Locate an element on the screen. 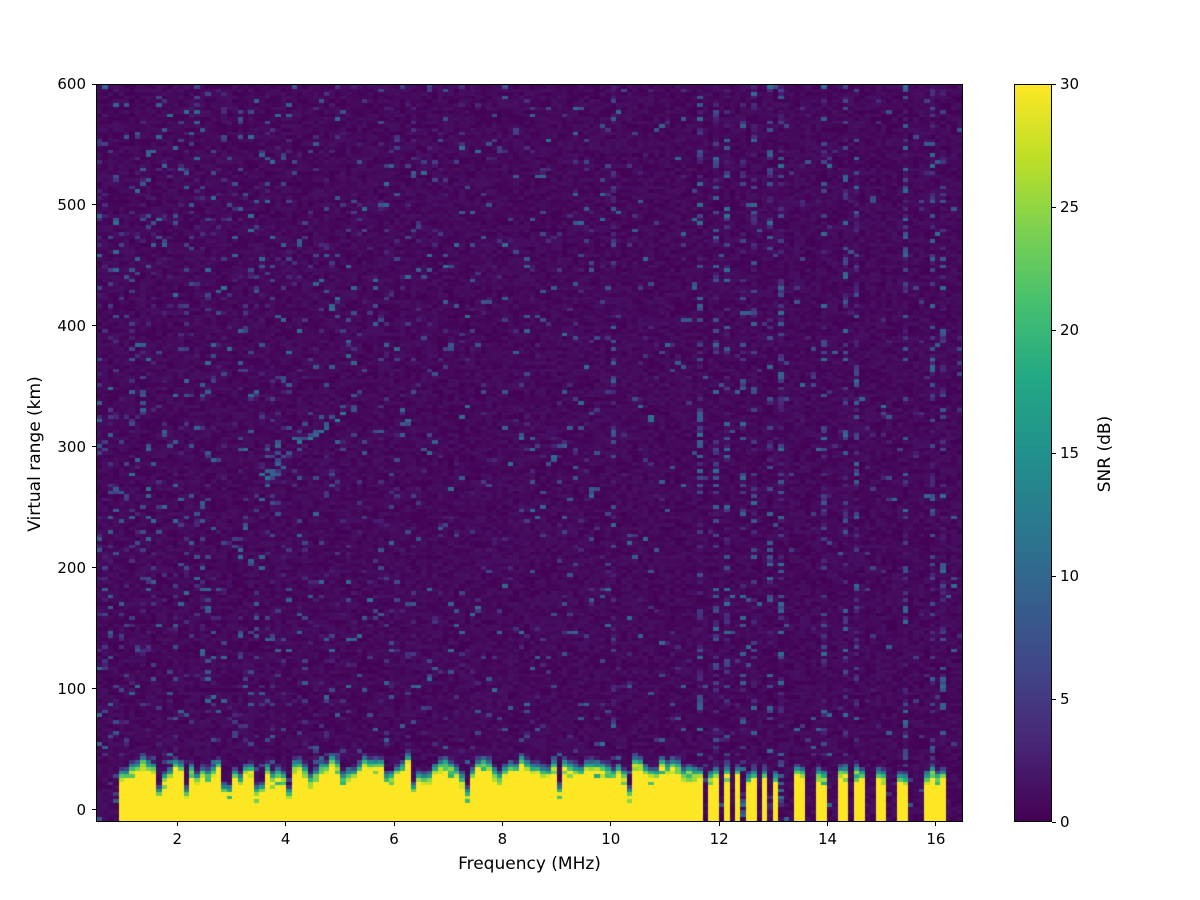 The height and width of the screenshot is (900, 1200). colorbar-tick-label: 5 is located at coordinates (1065, 699).